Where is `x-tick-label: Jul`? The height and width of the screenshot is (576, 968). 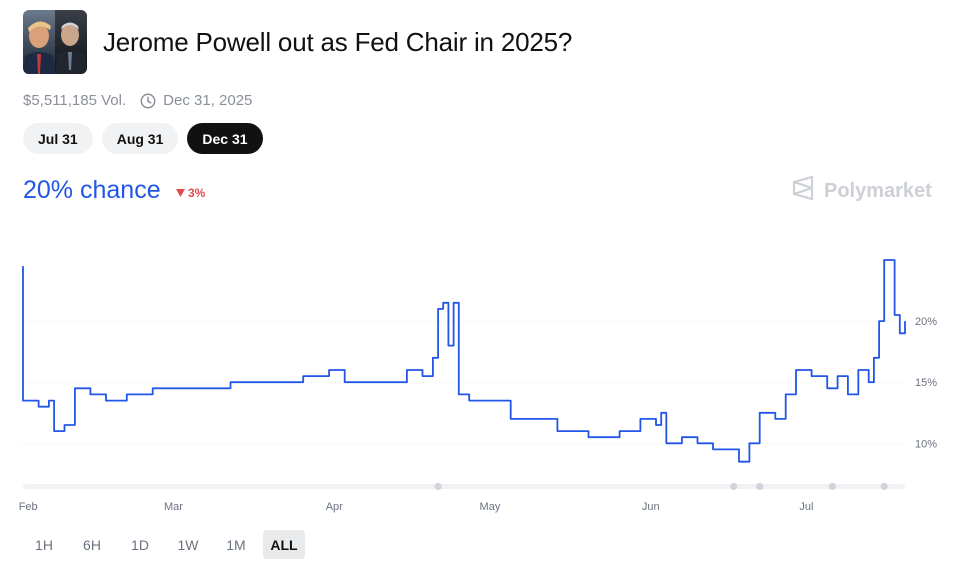
x-tick-label: Jul is located at coordinates (806, 507).